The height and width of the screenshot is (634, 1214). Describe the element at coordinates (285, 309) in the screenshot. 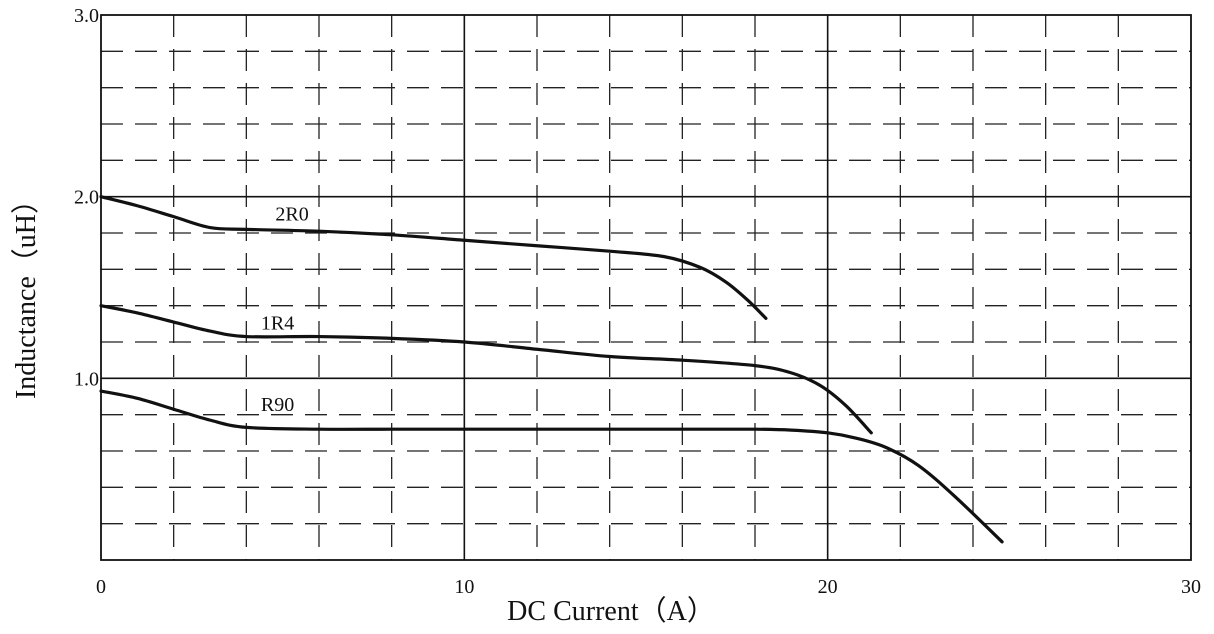

I see `annotation-labels: 2R0 1R4 R90` at that location.